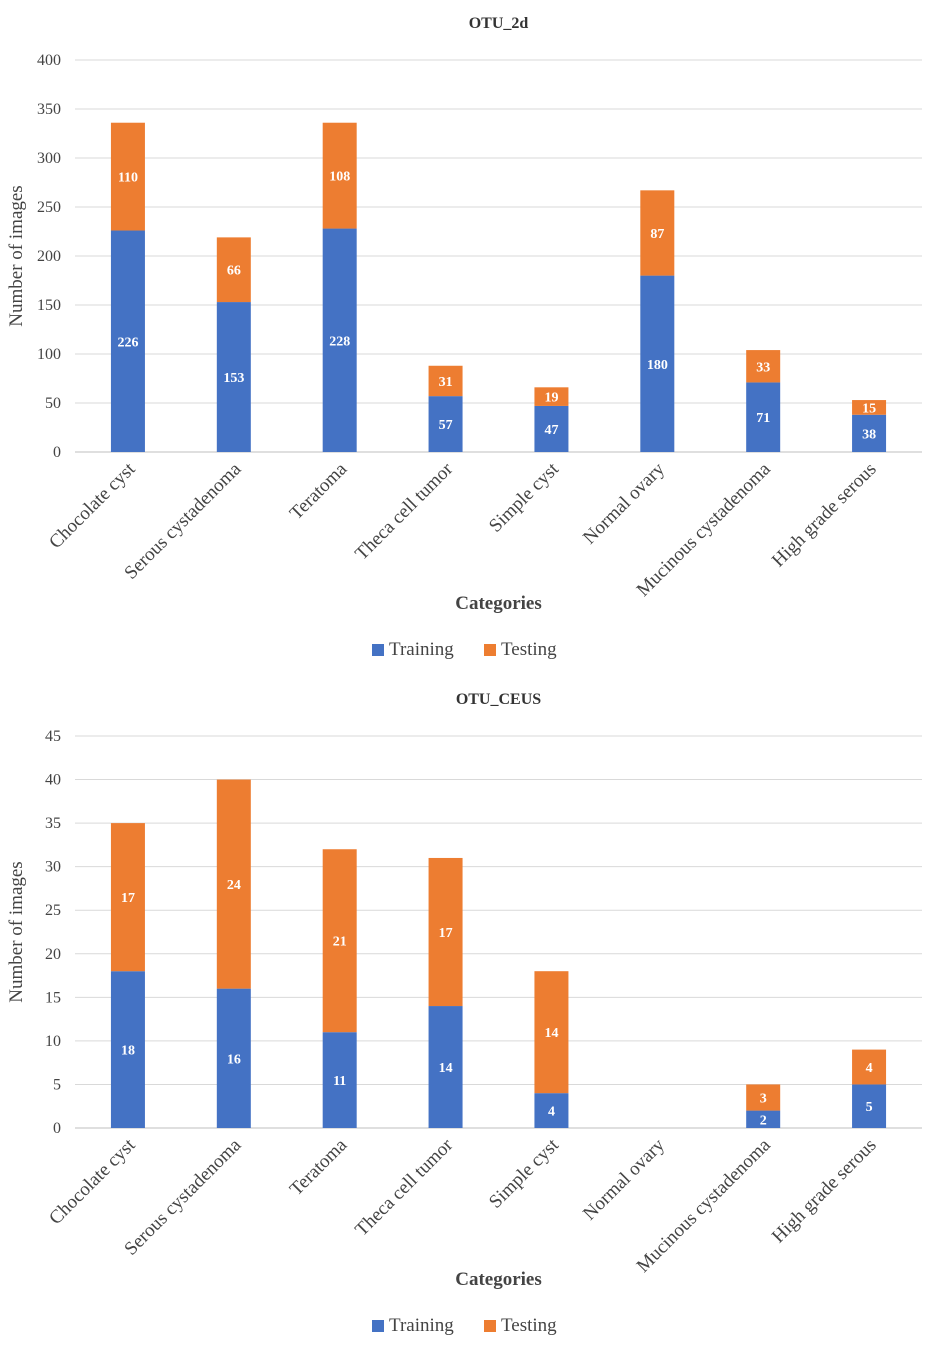  I want to click on data-label-training: 14, so click(446, 1068).